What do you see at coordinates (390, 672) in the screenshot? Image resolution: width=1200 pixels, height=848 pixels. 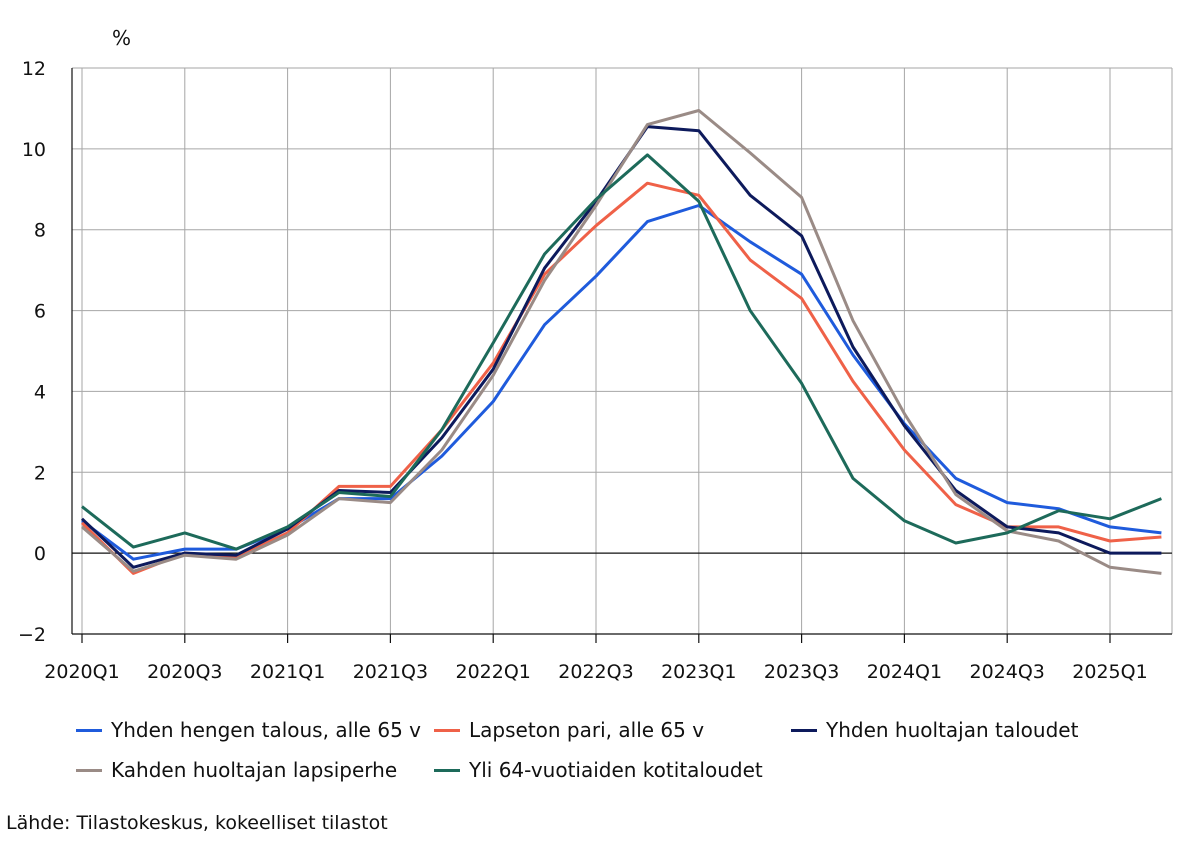 I see `x-tick-label: 2021Q3` at bounding box center [390, 672].